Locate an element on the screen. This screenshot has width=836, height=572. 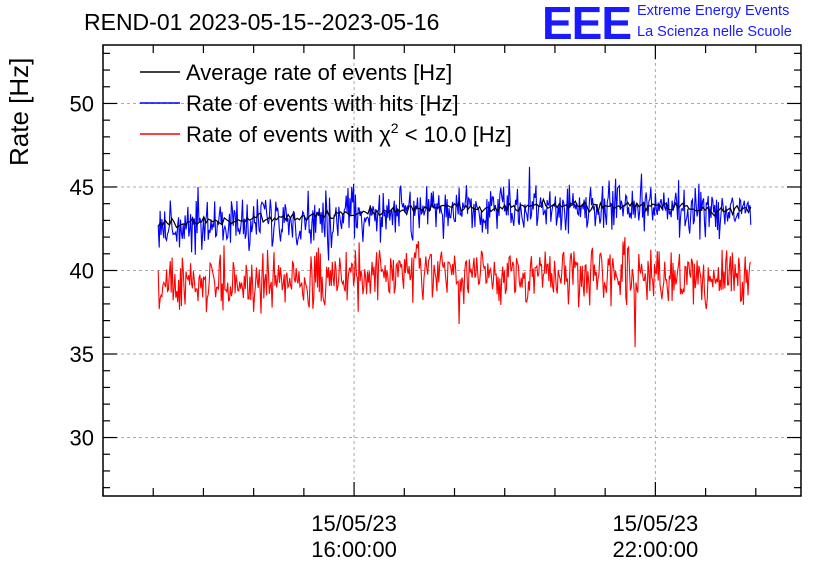
legend-chi2-sup: 2 is located at coordinates (395, 128).